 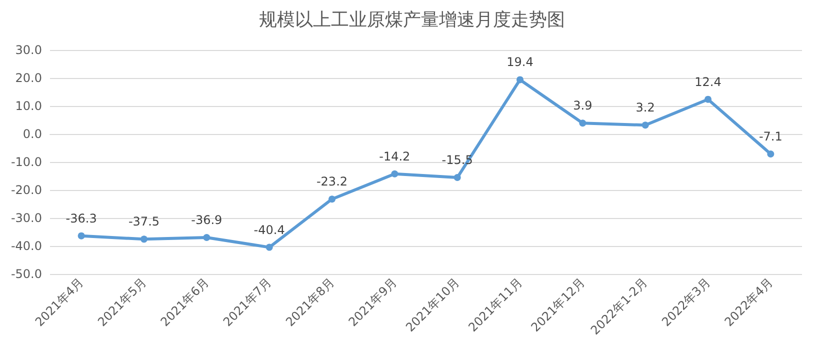 What do you see at coordinates (144, 221) in the screenshot?
I see `data-label: -37.5` at bounding box center [144, 221].